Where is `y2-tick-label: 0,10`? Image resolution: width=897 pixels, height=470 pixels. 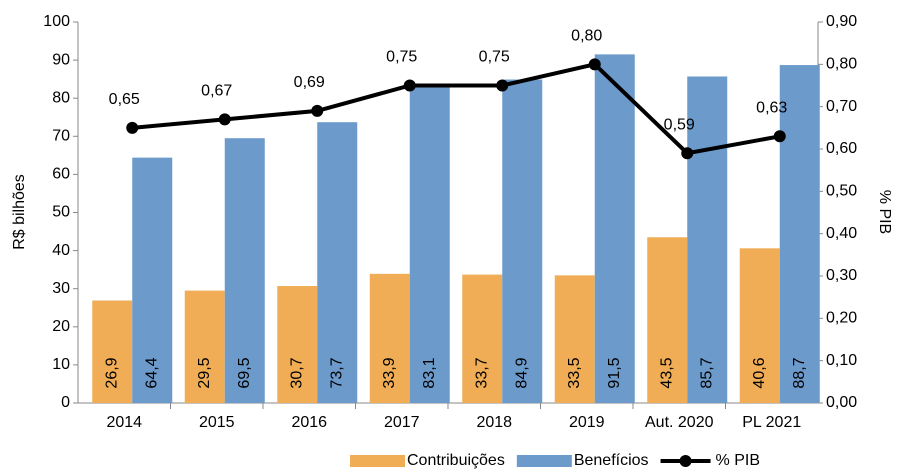 y2-tick-label: 0,10 is located at coordinates (841, 360).